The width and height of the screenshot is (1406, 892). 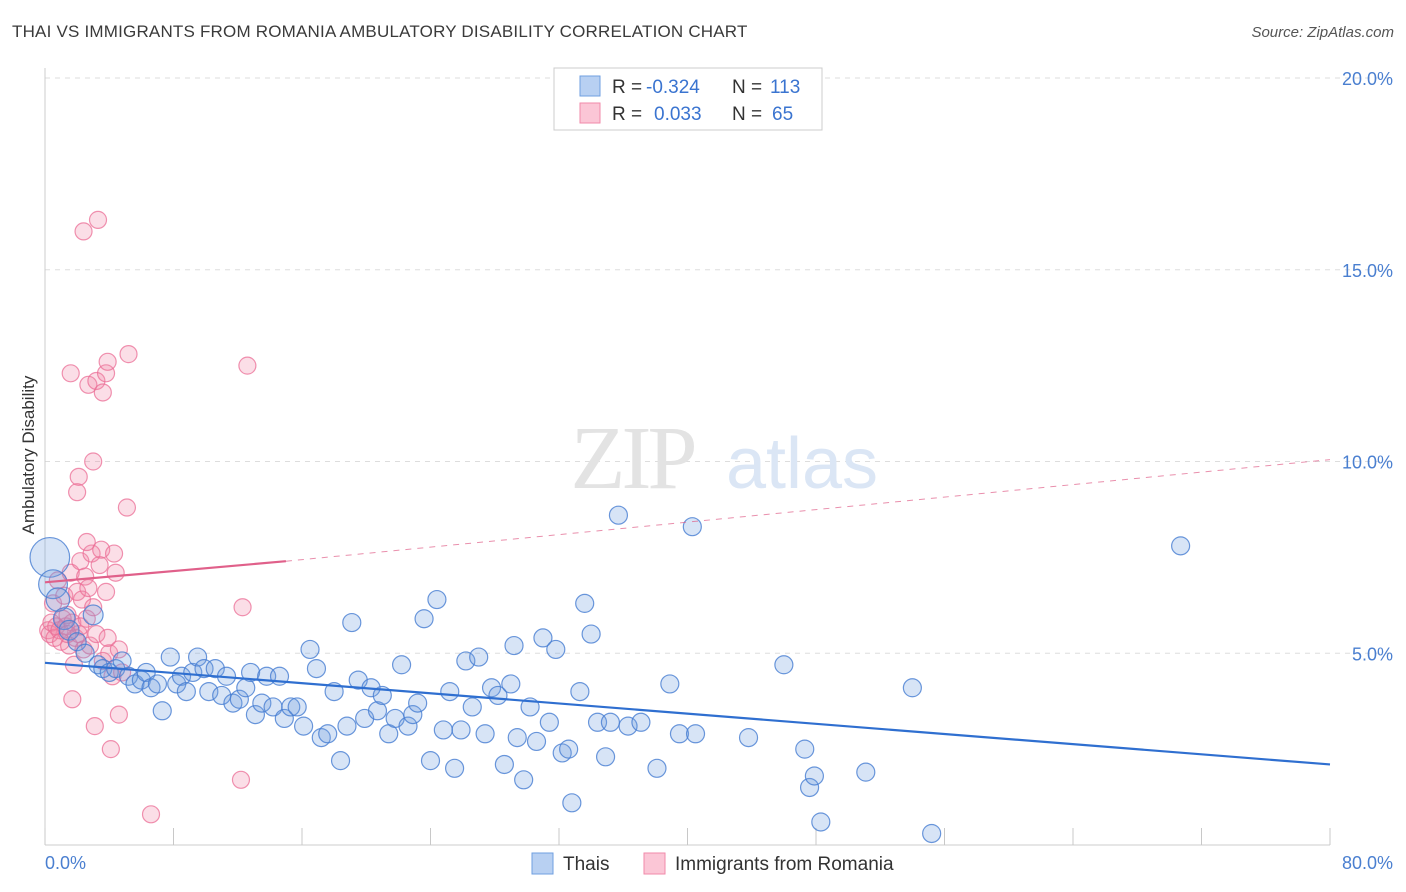 I want to click on trend-line-romania, so click(x=165, y=572).